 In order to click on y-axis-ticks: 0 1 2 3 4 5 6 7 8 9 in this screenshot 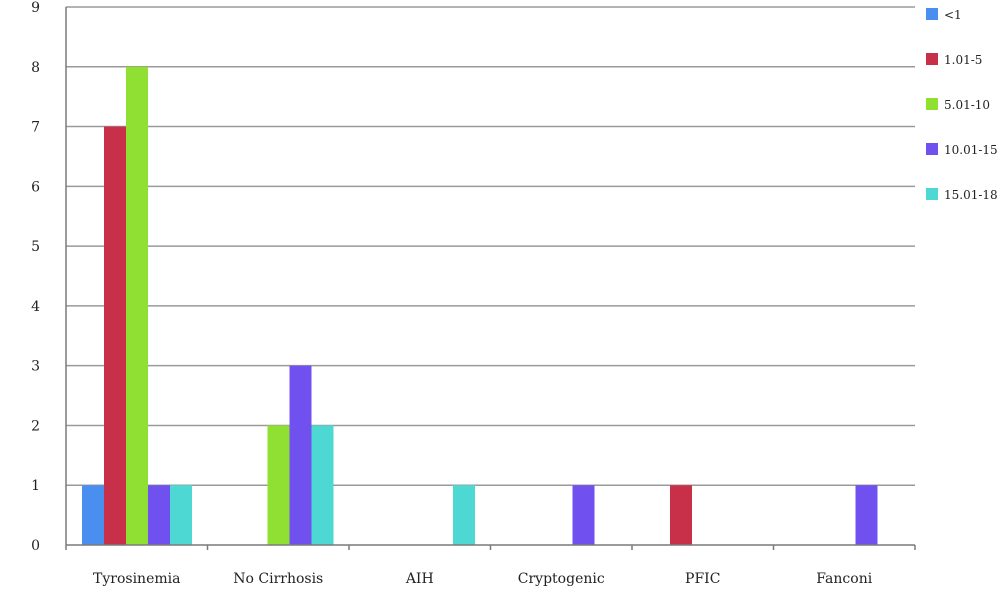, I will do `click(35, 277)`.